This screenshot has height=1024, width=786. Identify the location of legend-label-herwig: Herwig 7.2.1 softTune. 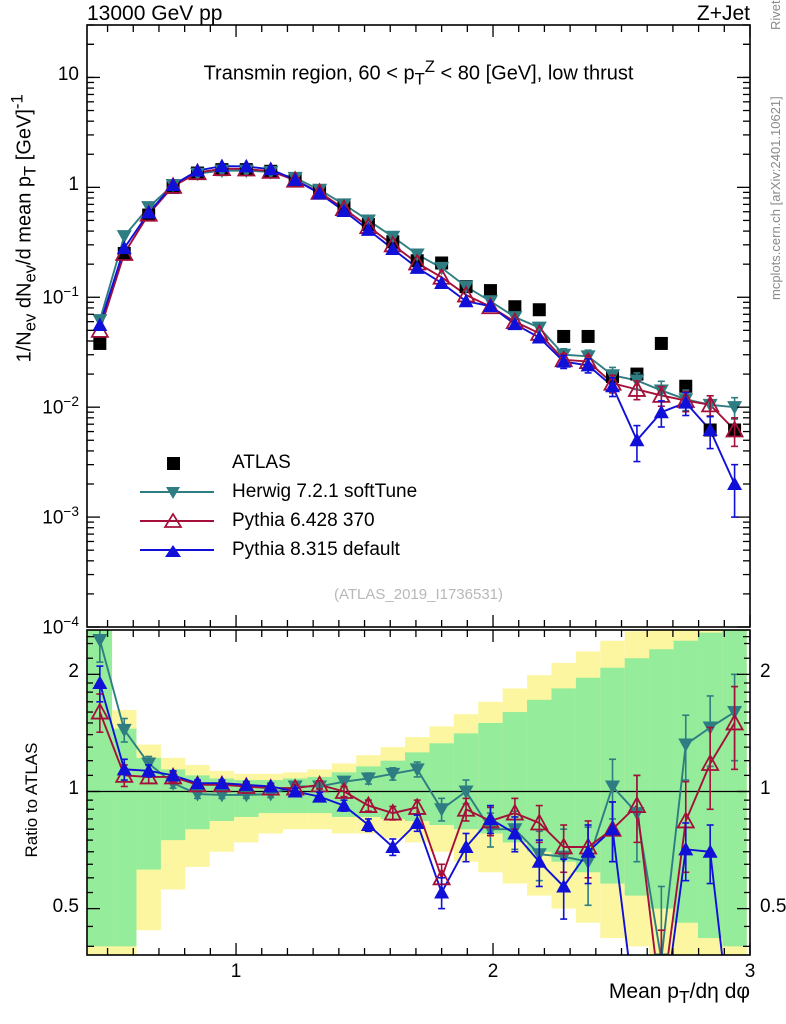
(325, 491).